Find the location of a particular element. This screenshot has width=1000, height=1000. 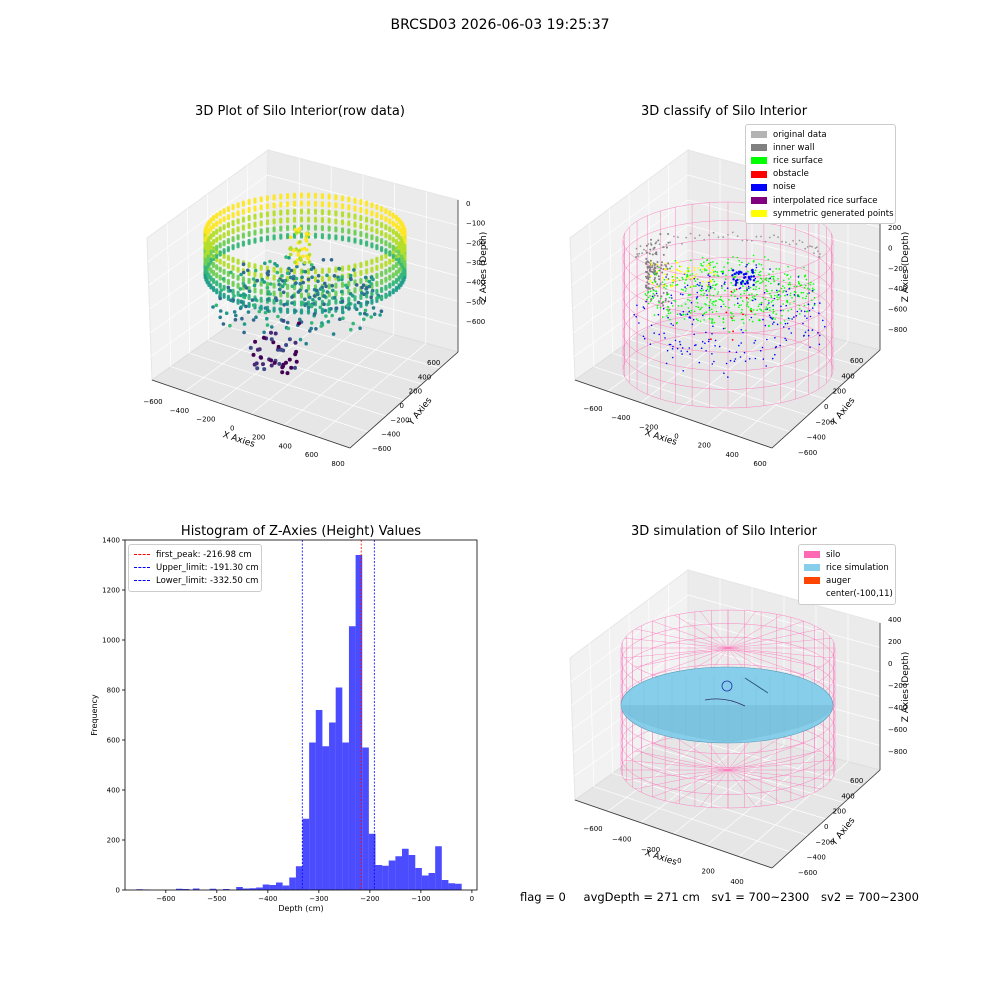

auger-shaft is located at coordinates (756, 685).